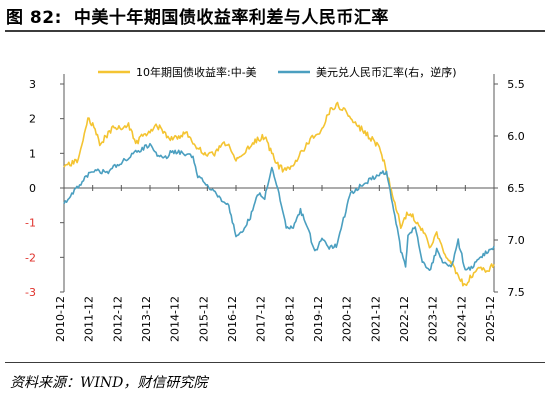 Image resolution: width=550 pixels, height=402 pixels. I want to click on figure-title: 图 82: 中美十年期国债收益率利差与人民币汇率, so click(275, 15).